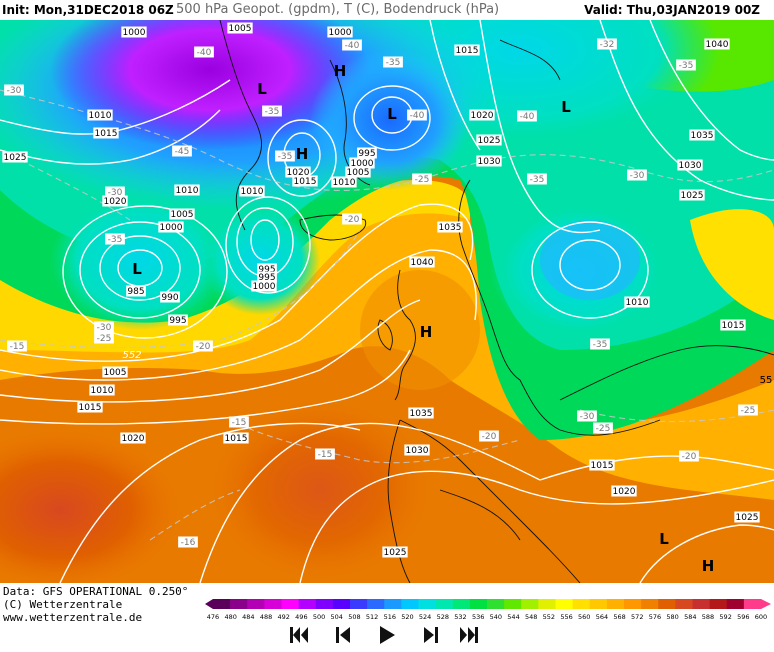 The image size is (774, 652). I want to click on colorbar-tick-label: 564, so click(602, 617).